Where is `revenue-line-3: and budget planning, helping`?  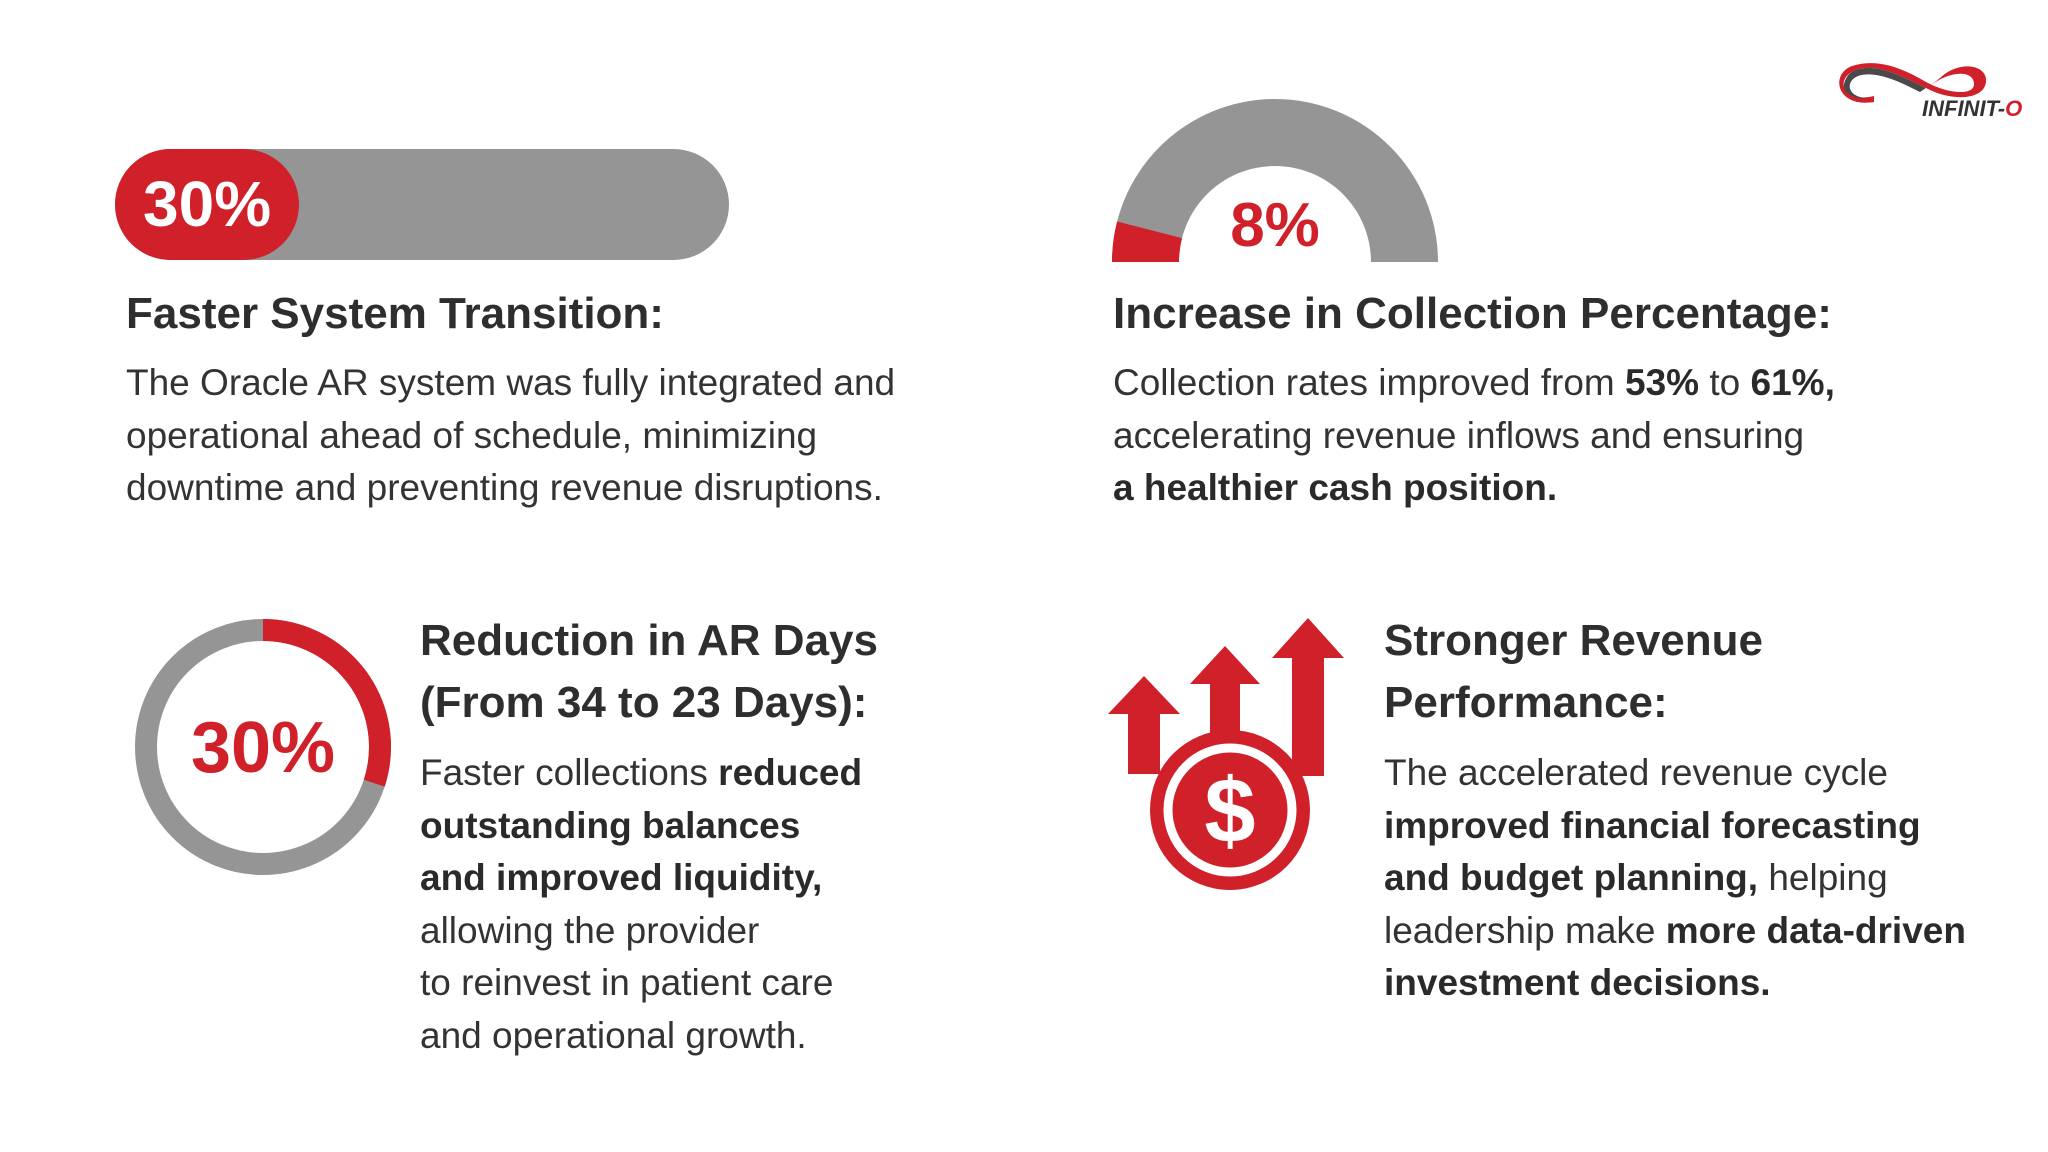 revenue-line-3: and budget planning, helping is located at coordinates (1636, 877).